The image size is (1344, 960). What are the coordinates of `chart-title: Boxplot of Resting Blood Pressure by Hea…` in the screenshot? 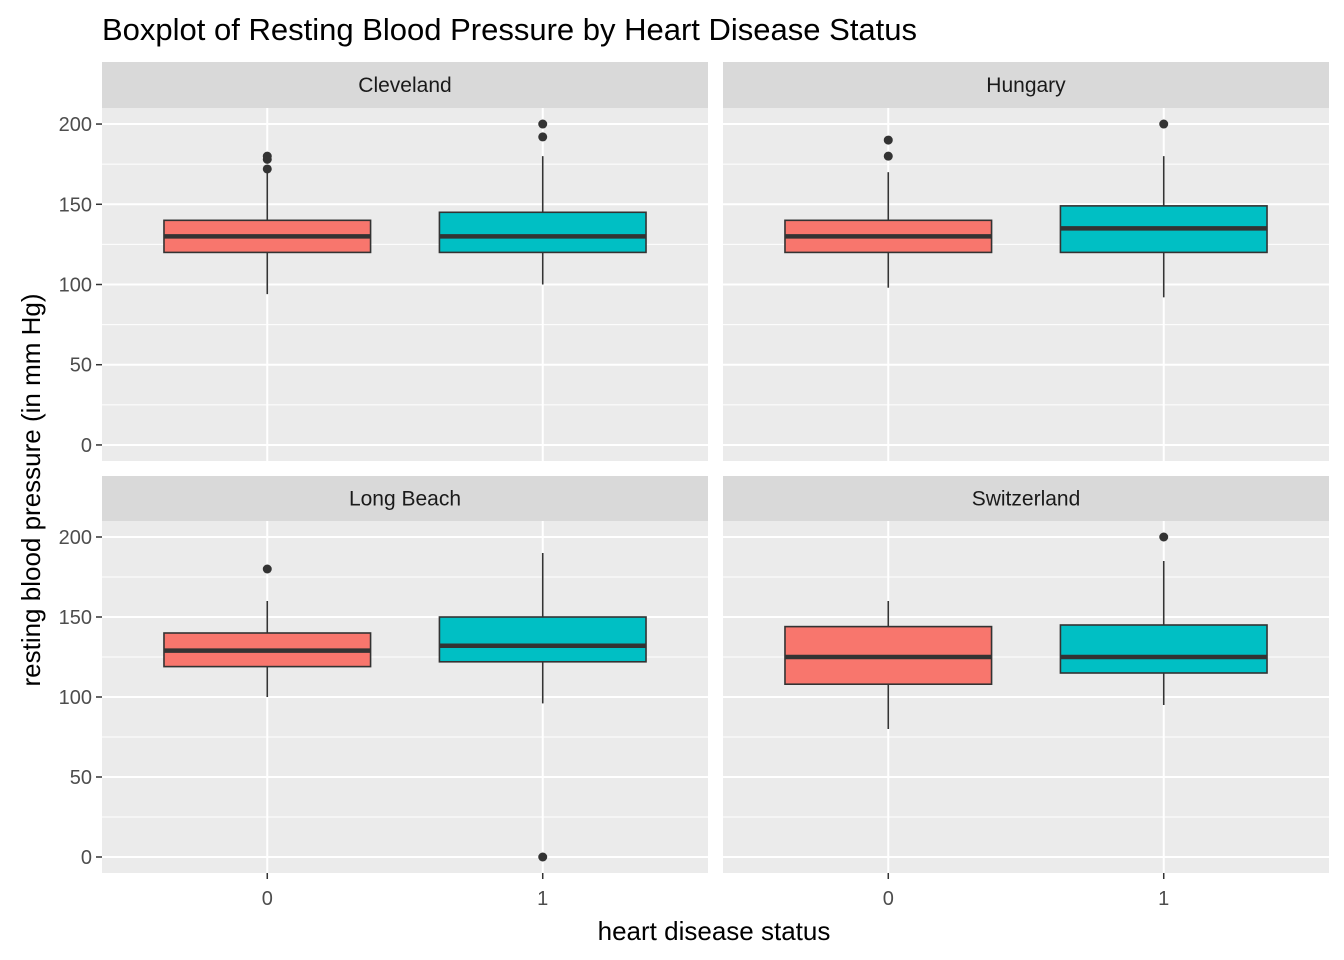 It's located at (509, 29).